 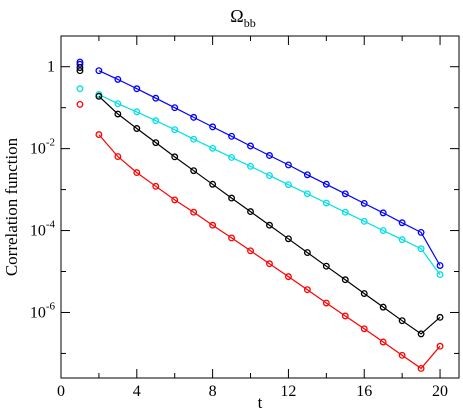 What do you see at coordinates (440, 391) in the screenshot?
I see `x-tick-label: 20` at bounding box center [440, 391].